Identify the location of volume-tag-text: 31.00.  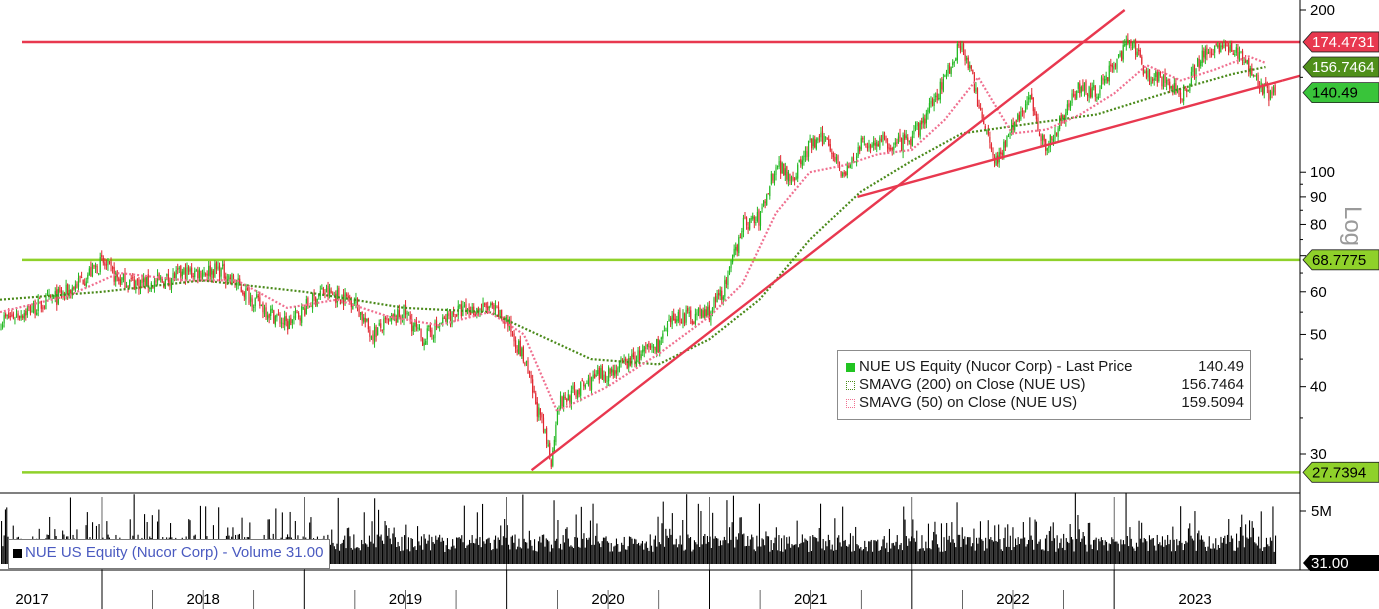
(1330, 563).